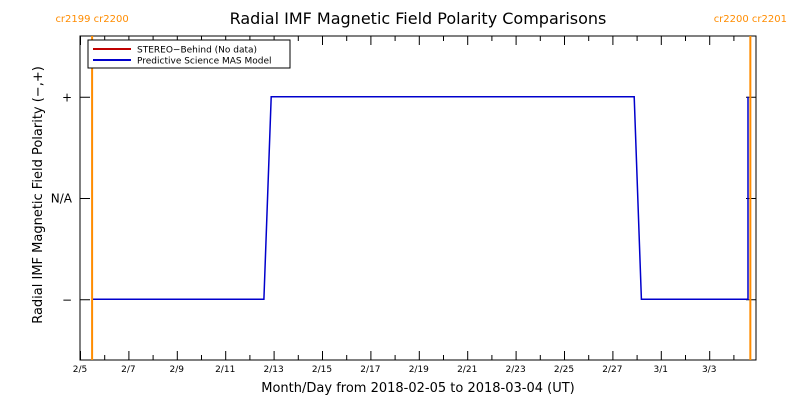 The width and height of the screenshot is (800, 400). I want to click on x-tick-label: 3/3, so click(709, 370).